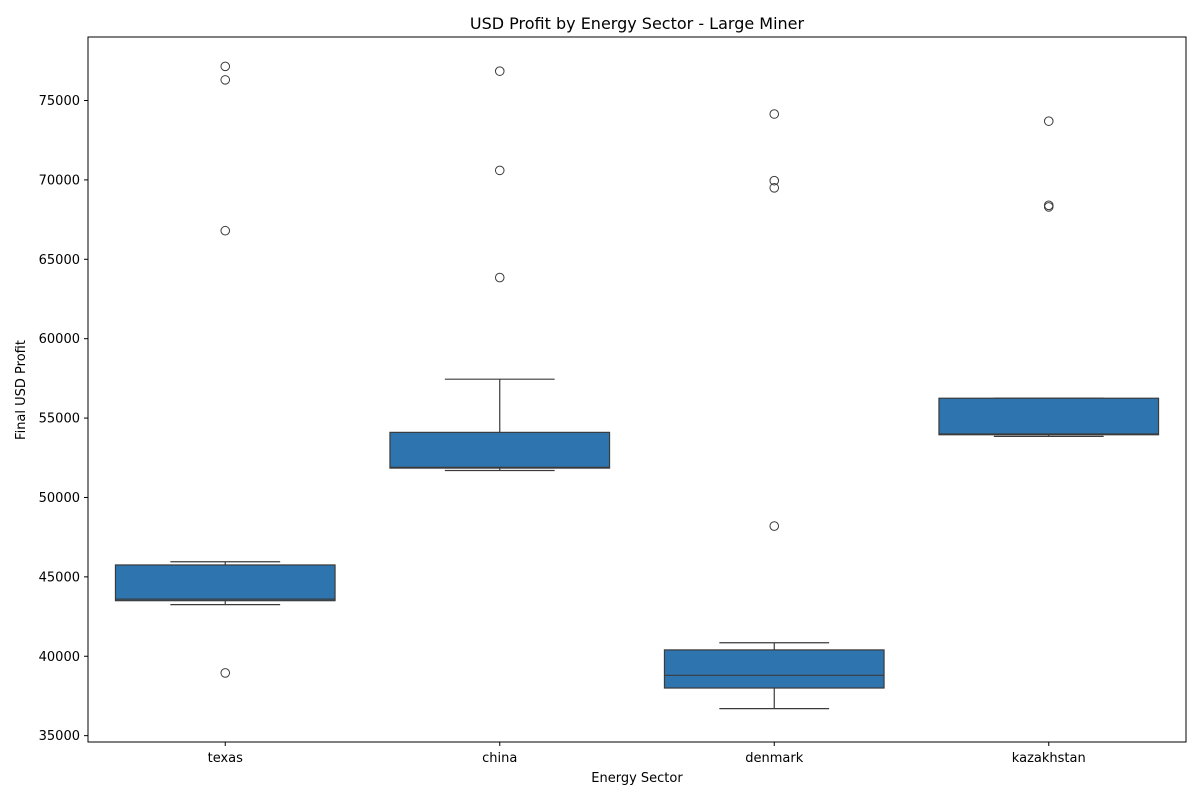 This screenshot has width=1200, height=800. Describe the element at coordinates (637, 778) in the screenshot. I see `x-axis-label: Energy Sector` at that location.